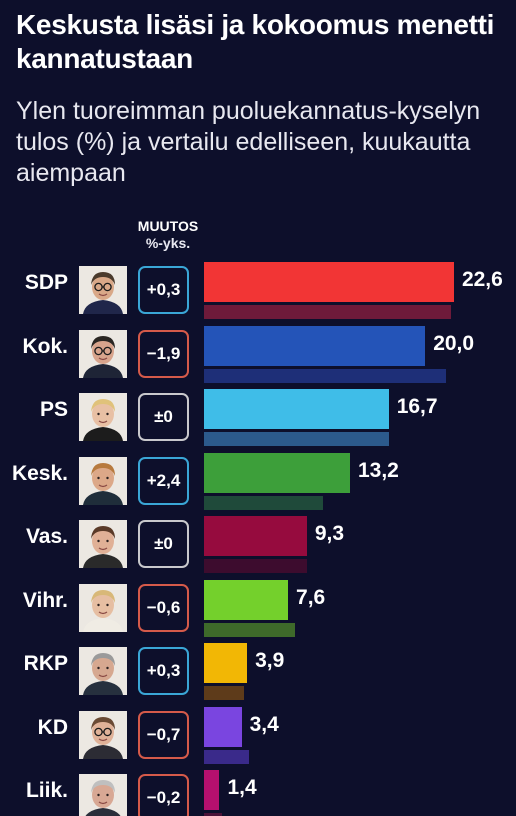 The height and width of the screenshot is (816, 516). I want to click on change-column-header: MUUTOS %-yks., so click(168, 235).